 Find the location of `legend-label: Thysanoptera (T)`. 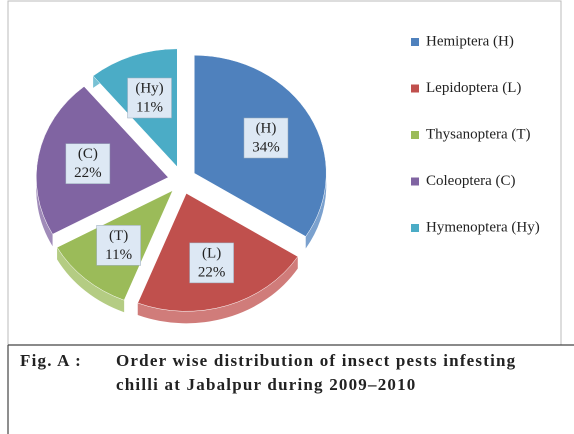

legend-label: Thysanoptera (T) is located at coordinates (478, 134).